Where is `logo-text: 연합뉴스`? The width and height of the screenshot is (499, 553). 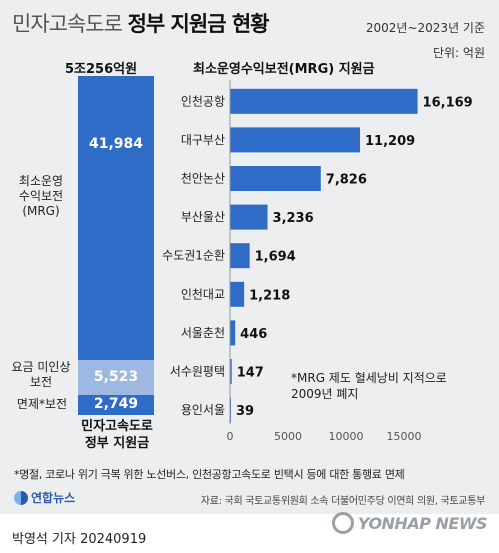 logo-text: 연합뉴스 is located at coordinates (53, 498).